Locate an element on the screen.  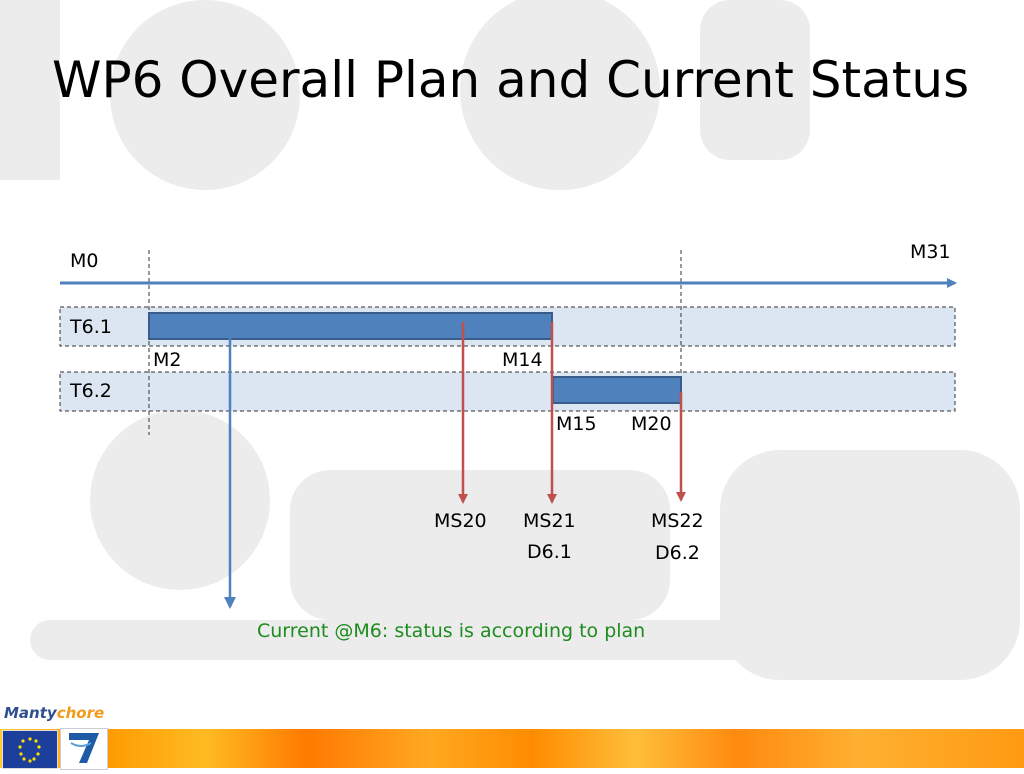
timeline-start-label: M0 is located at coordinates (84, 261).